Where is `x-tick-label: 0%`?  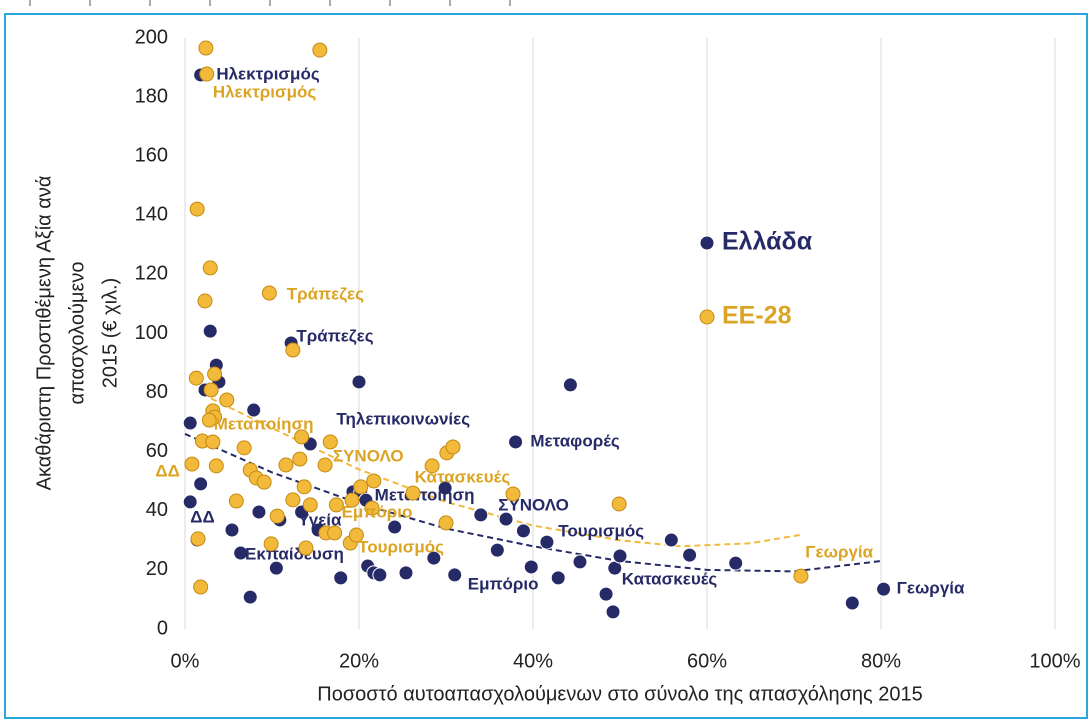
x-tick-label: 0% is located at coordinates (185, 661).